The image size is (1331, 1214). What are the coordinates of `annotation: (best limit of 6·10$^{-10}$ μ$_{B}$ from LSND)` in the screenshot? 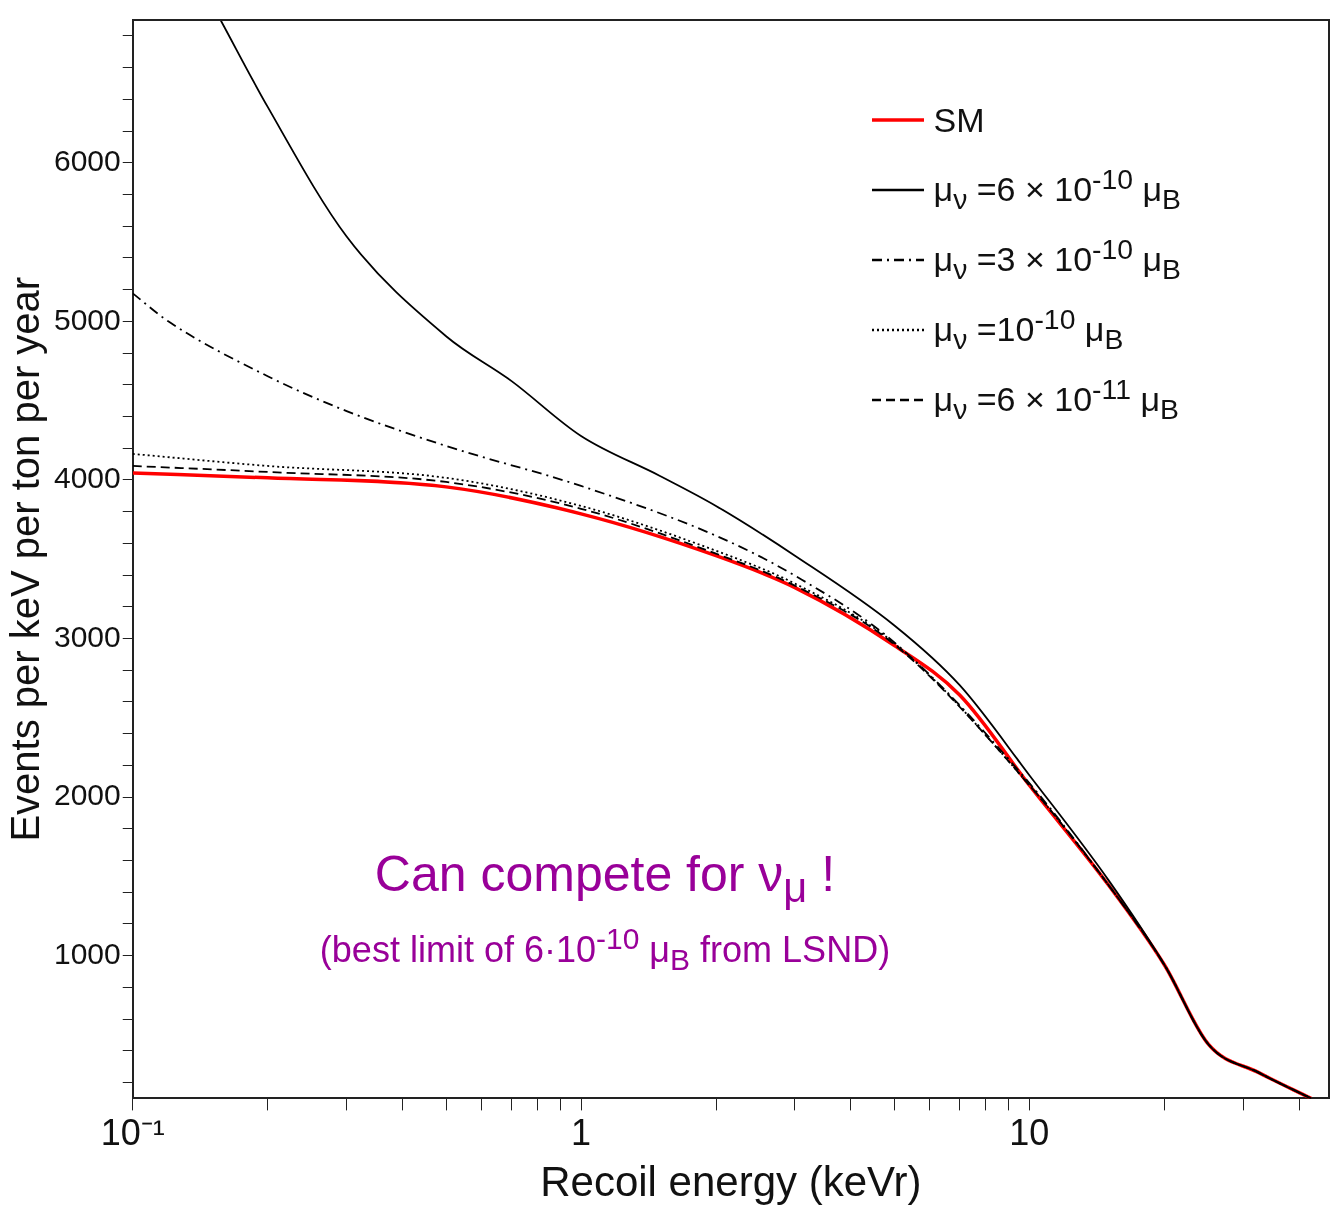 It's located at (605, 950).